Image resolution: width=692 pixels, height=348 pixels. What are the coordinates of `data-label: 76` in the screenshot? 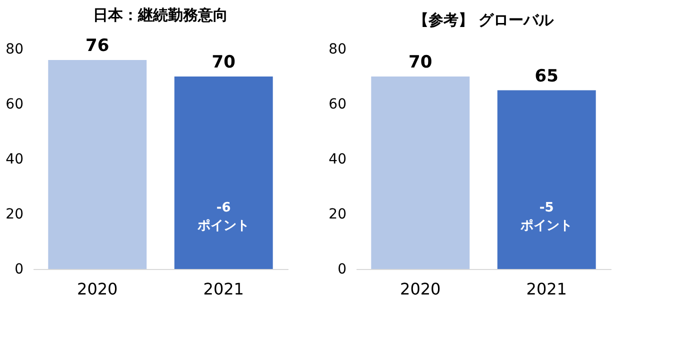 It's located at (98, 46).